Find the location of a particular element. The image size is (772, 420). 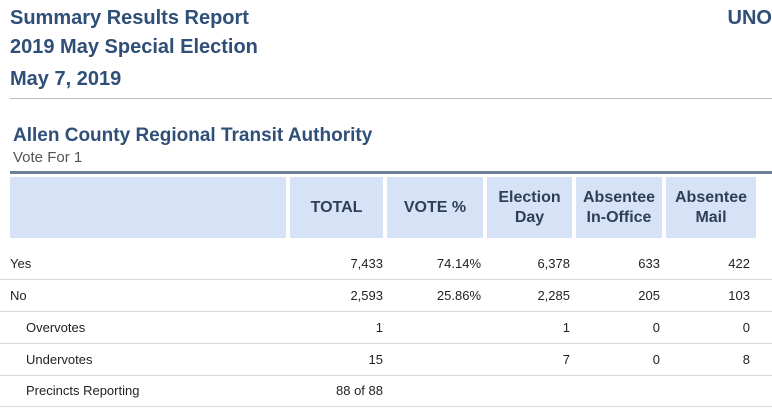

row-label: Precincts Reporting is located at coordinates (83, 390).